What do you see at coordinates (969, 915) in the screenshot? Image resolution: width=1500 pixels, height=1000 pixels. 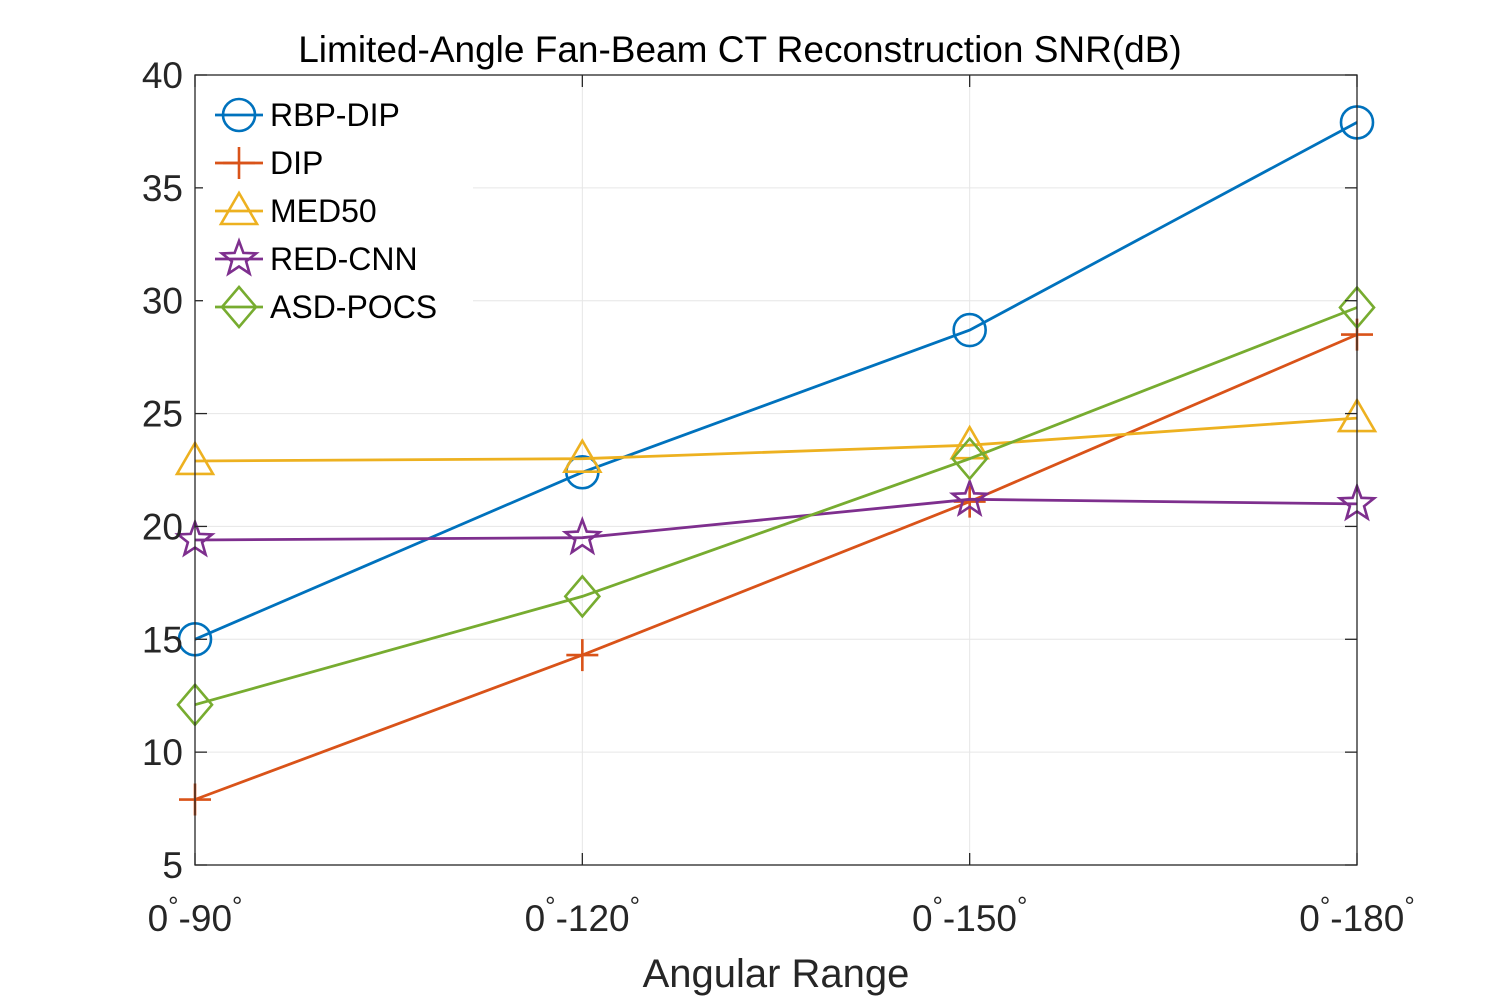 I see `x-tick-label: 0°-150°` at bounding box center [969, 915].